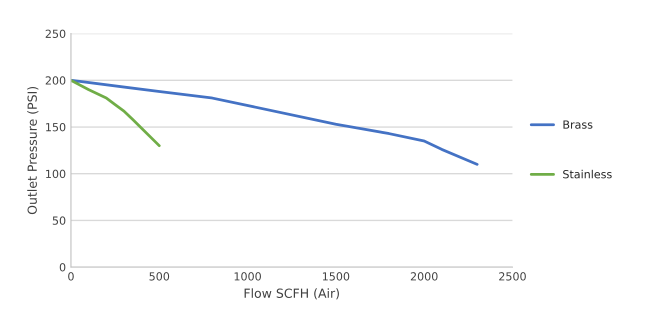 The image size is (657, 336). I want to click on x-axis-title: Flow SCFH (Air), so click(291, 294).